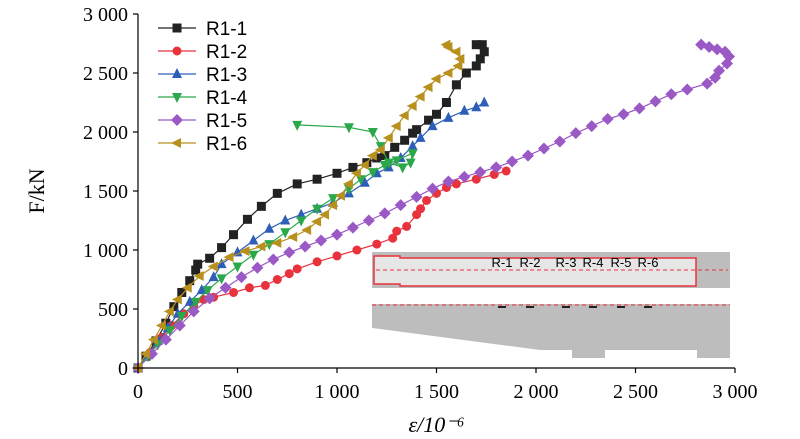 The height and width of the screenshot is (439, 800). Describe the element at coordinates (202, 144) in the screenshot. I see `legend-item-r1-6: R1-6` at that location.